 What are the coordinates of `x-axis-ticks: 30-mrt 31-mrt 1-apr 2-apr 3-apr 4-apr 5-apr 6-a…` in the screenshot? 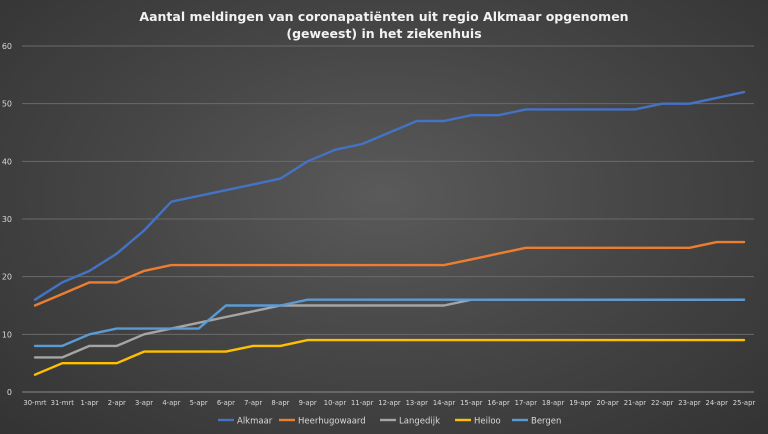 It's located at (389, 403).